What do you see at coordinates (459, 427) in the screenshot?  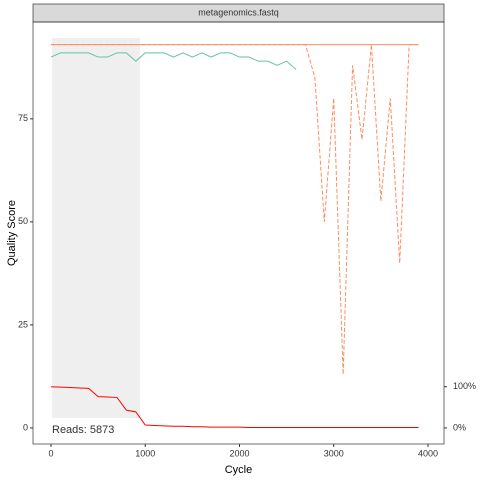 I see `y2-tick-label: 0%` at bounding box center [459, 427].